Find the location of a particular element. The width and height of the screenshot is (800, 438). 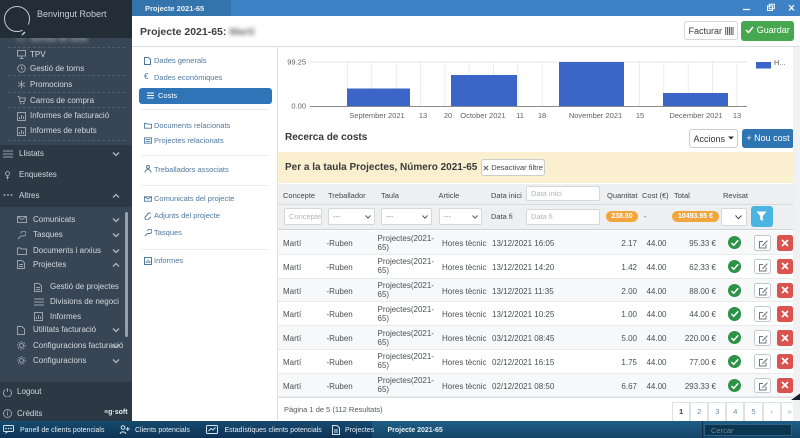

svg-text: 15 is located at coordinates (640, 115).